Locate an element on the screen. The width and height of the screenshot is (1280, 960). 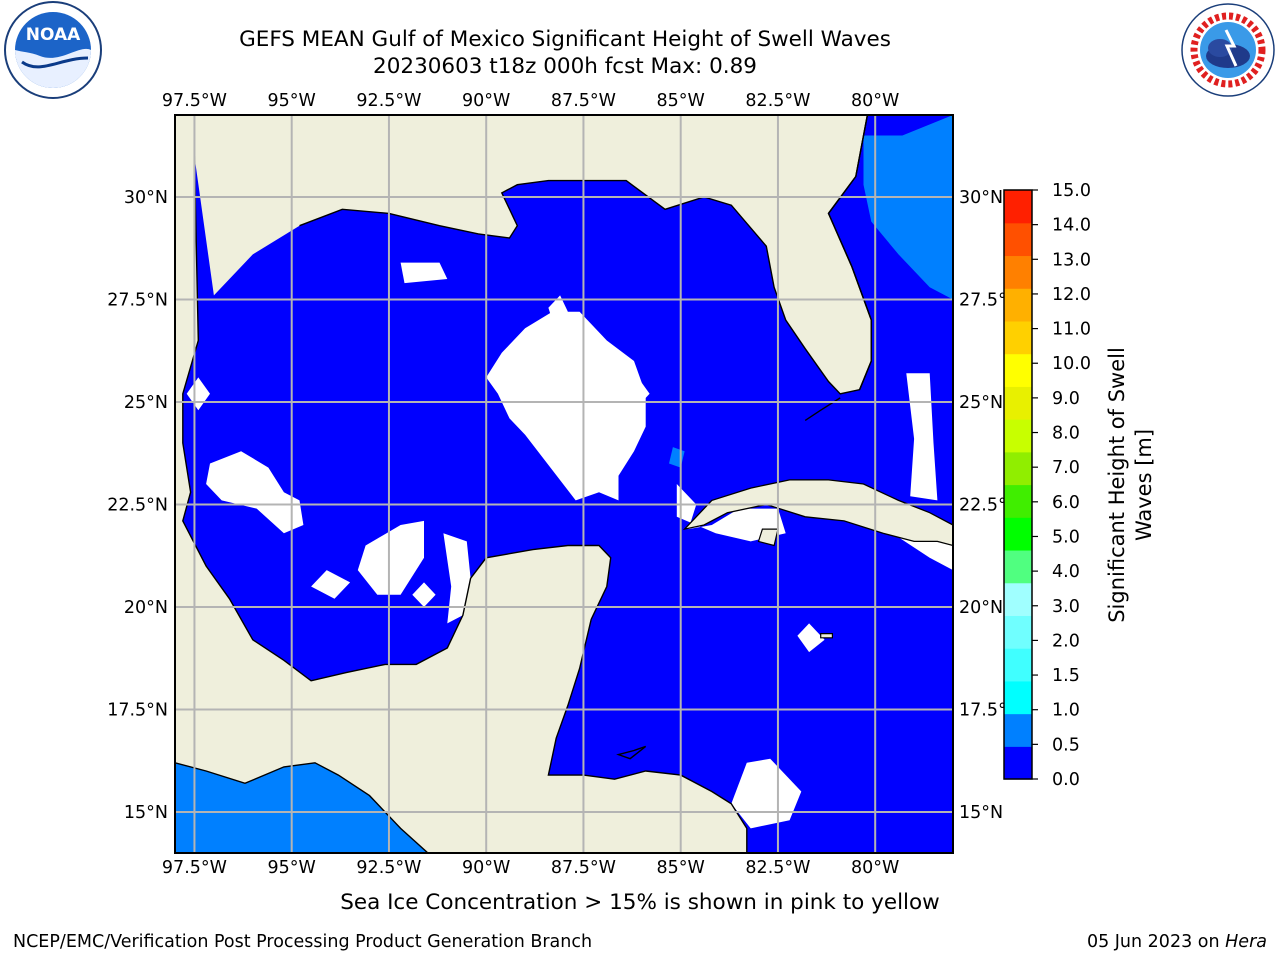
y-tick-label-left: 15°N is located at coordinates (146, 813).